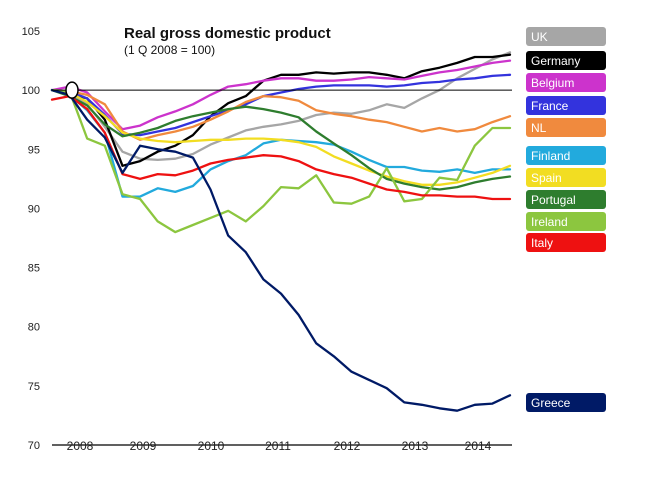 This screenshot has width=645, height=484. Describe the element at coordinates (542, 243) in the screenshot. I see `legend-label-italy: Italy` at that location.